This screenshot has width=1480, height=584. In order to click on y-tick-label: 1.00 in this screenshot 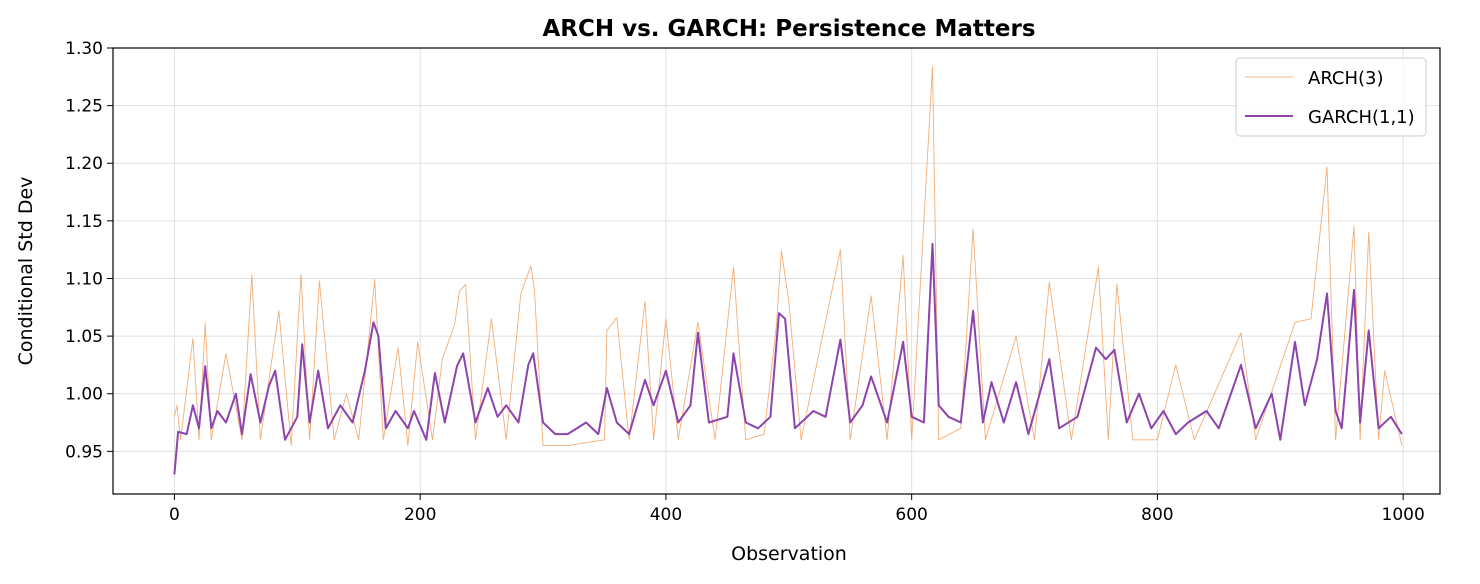, I will do `click(84, 395)`.